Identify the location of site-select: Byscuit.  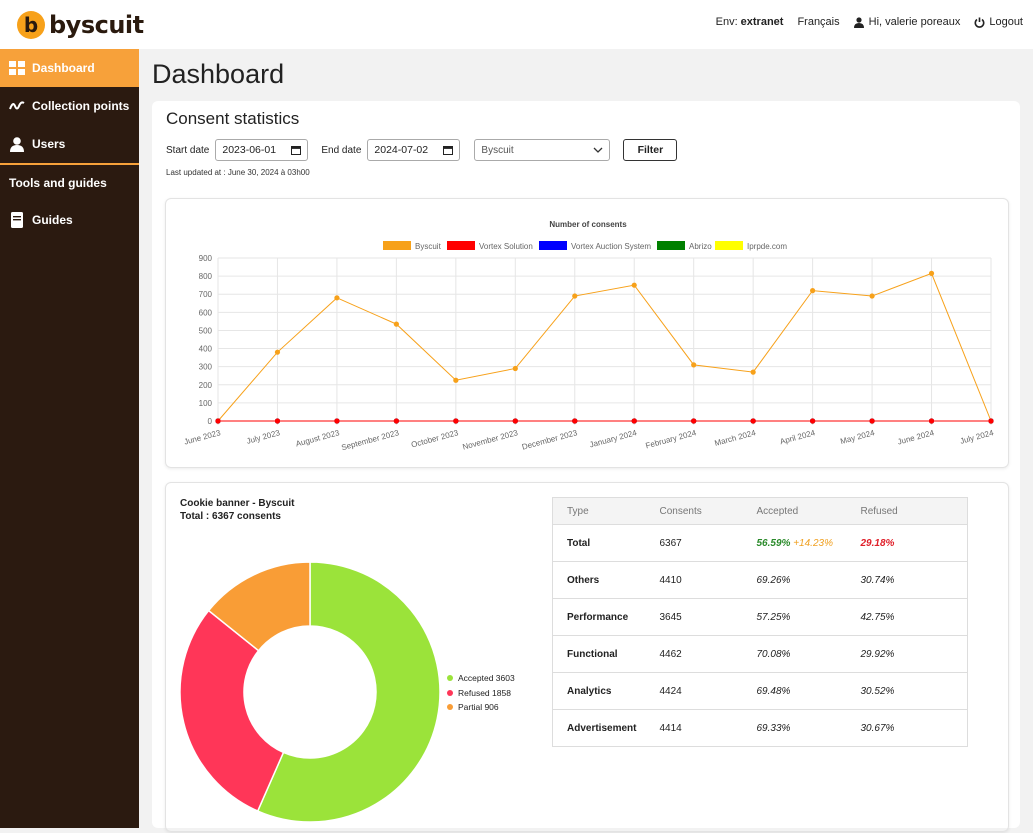
(542, 150).